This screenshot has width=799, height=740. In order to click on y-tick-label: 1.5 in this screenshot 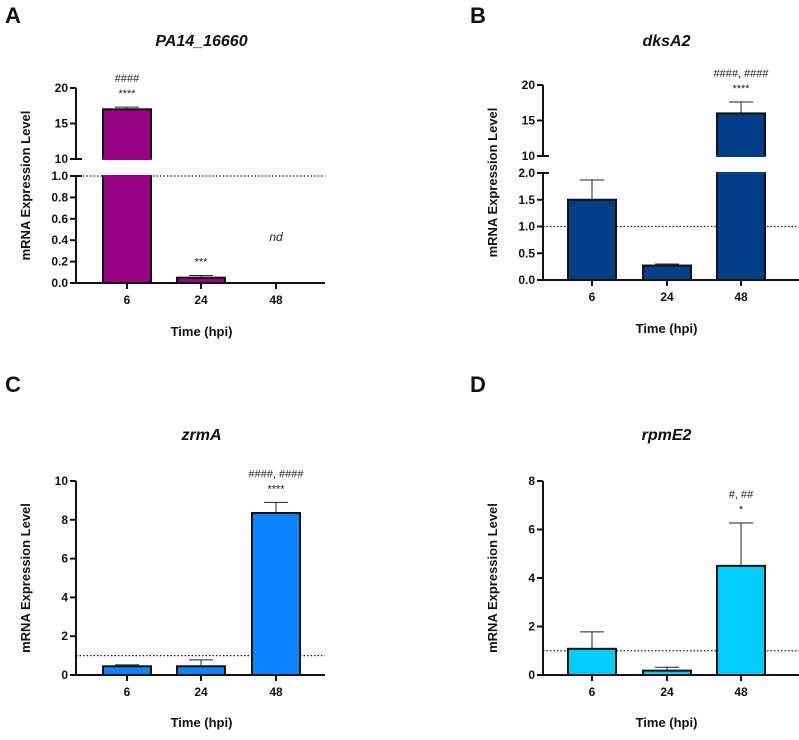, I will do `click(526, 200)`.